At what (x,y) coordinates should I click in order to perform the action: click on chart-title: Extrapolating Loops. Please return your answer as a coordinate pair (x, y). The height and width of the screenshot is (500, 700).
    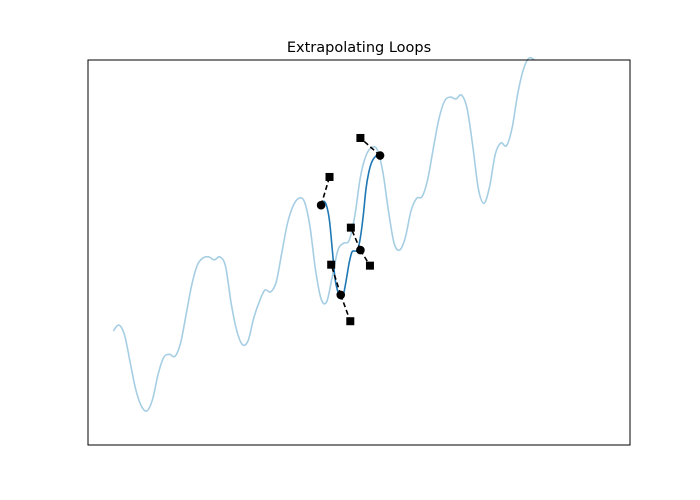
    Looking at the image, I should click on (359, 48).